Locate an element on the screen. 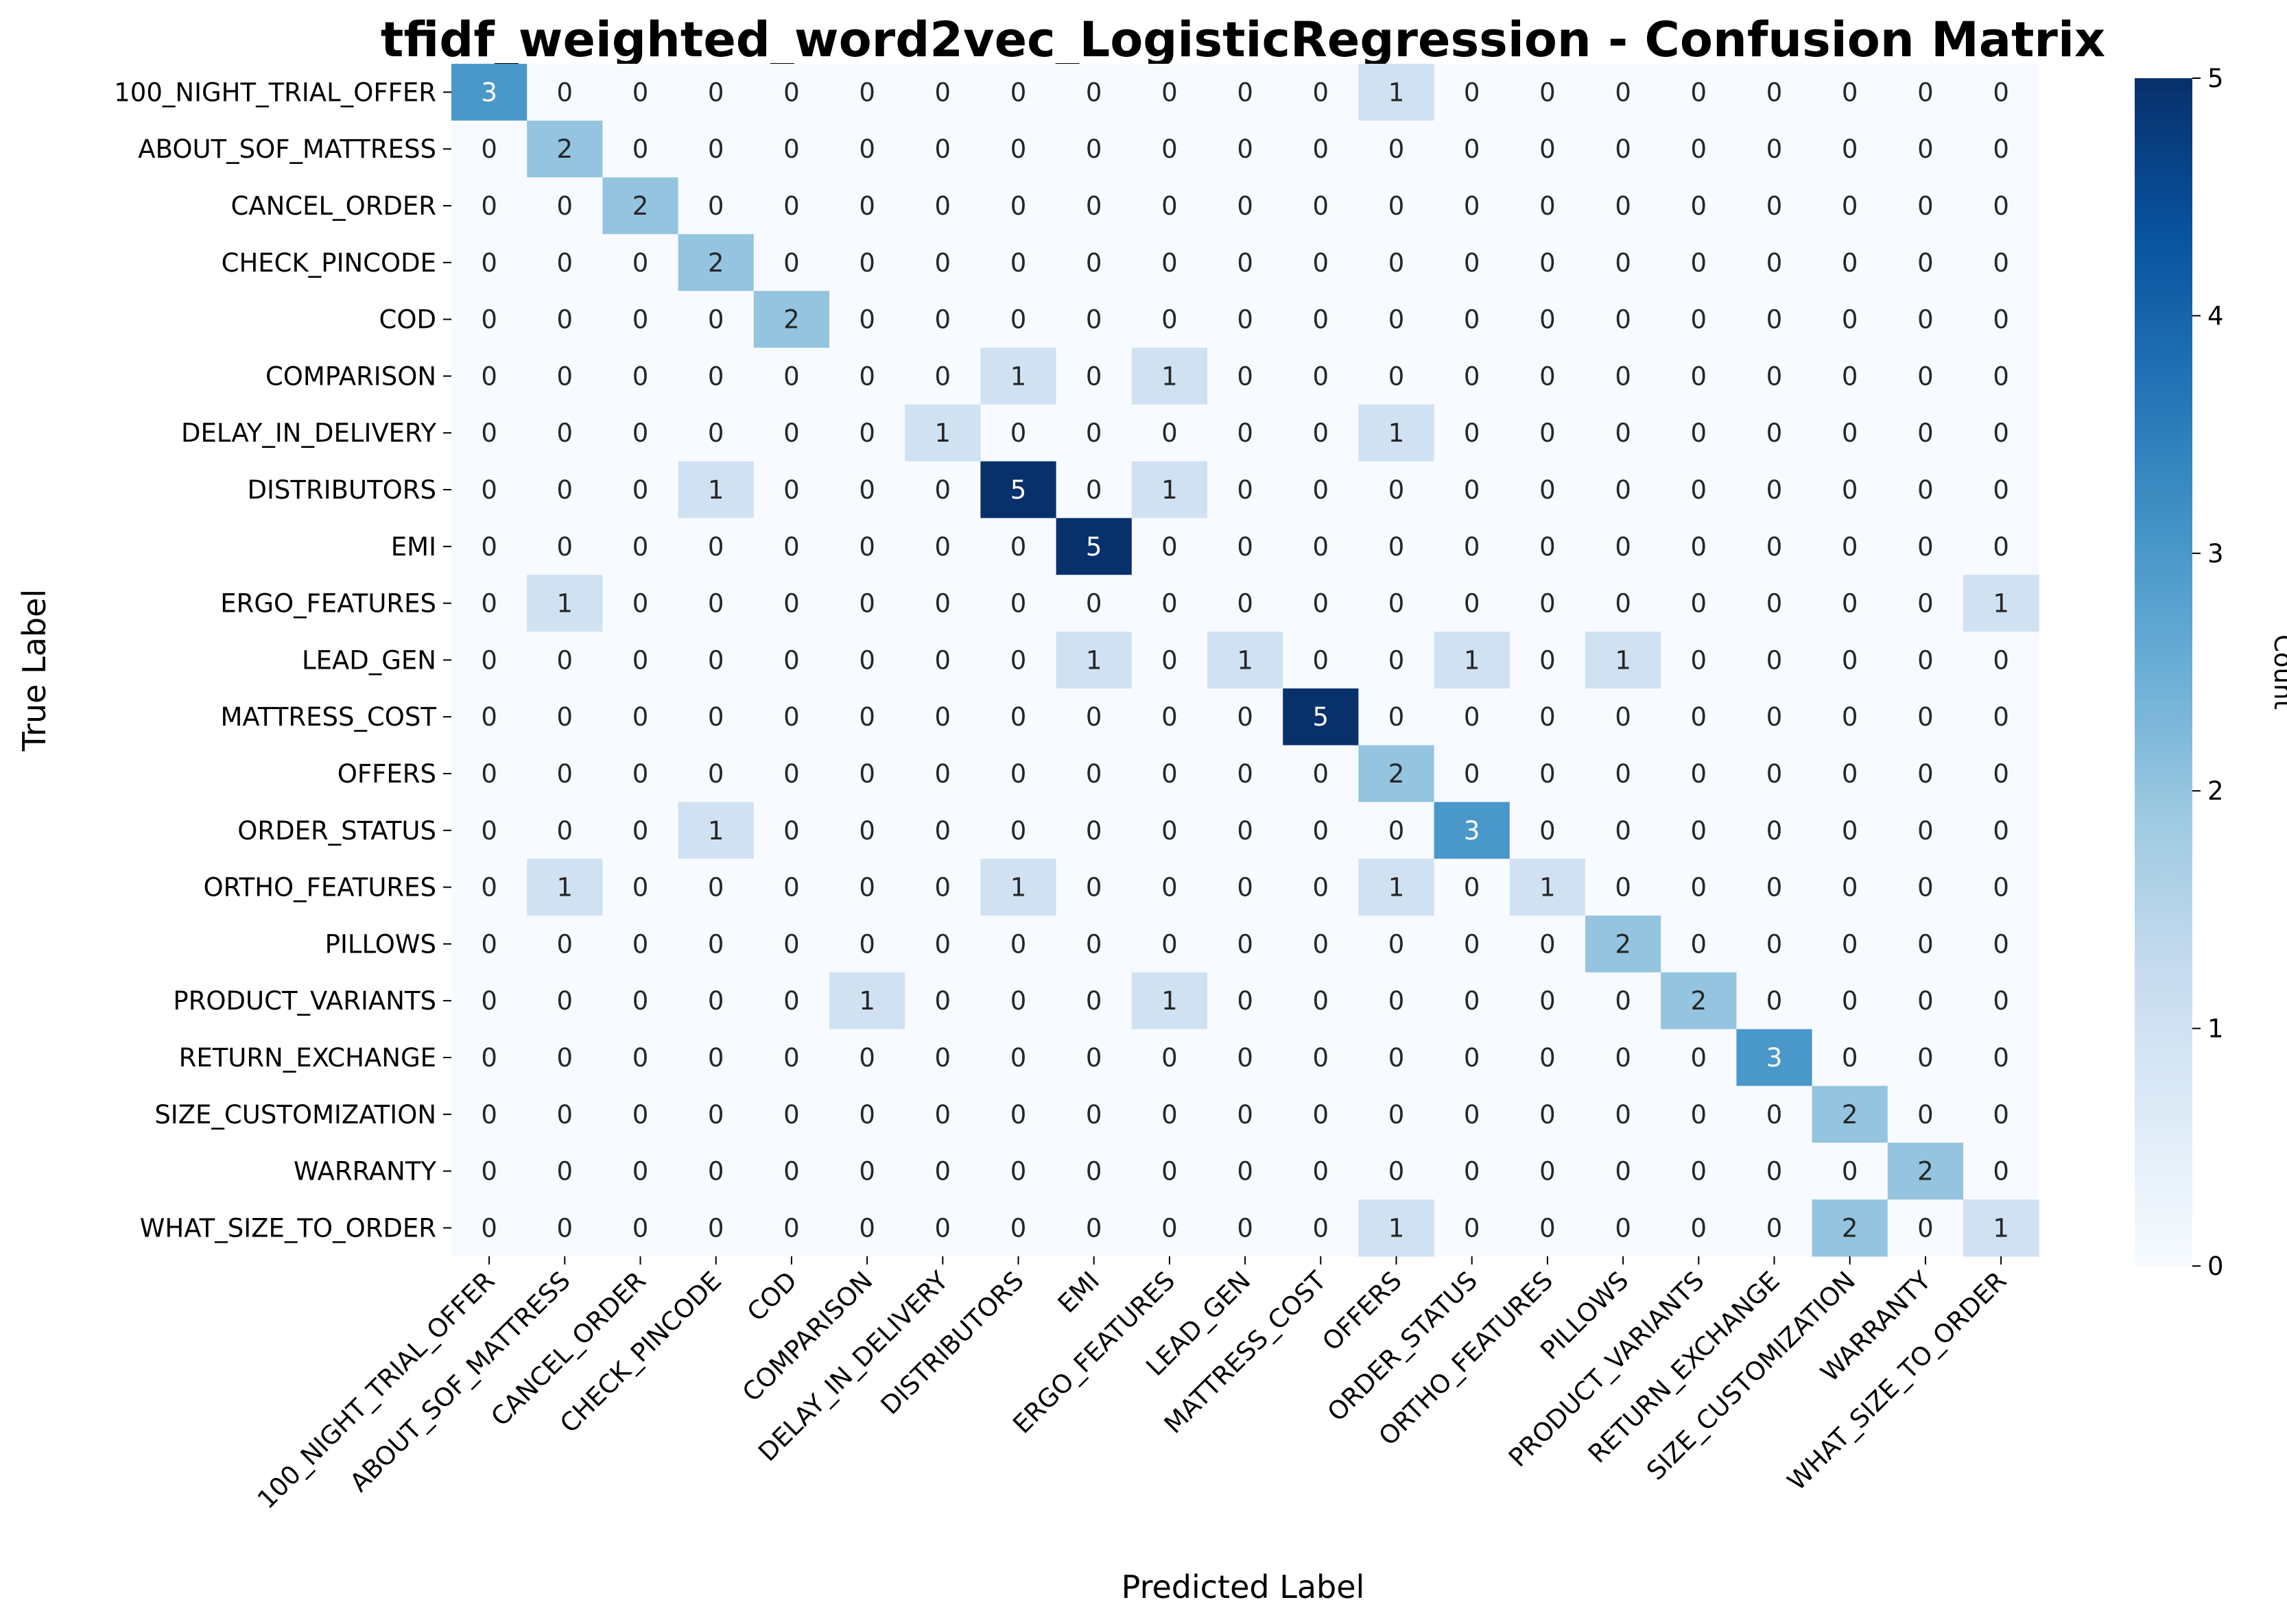  y-tick-label: EMI is located at coordinates (414, 547).